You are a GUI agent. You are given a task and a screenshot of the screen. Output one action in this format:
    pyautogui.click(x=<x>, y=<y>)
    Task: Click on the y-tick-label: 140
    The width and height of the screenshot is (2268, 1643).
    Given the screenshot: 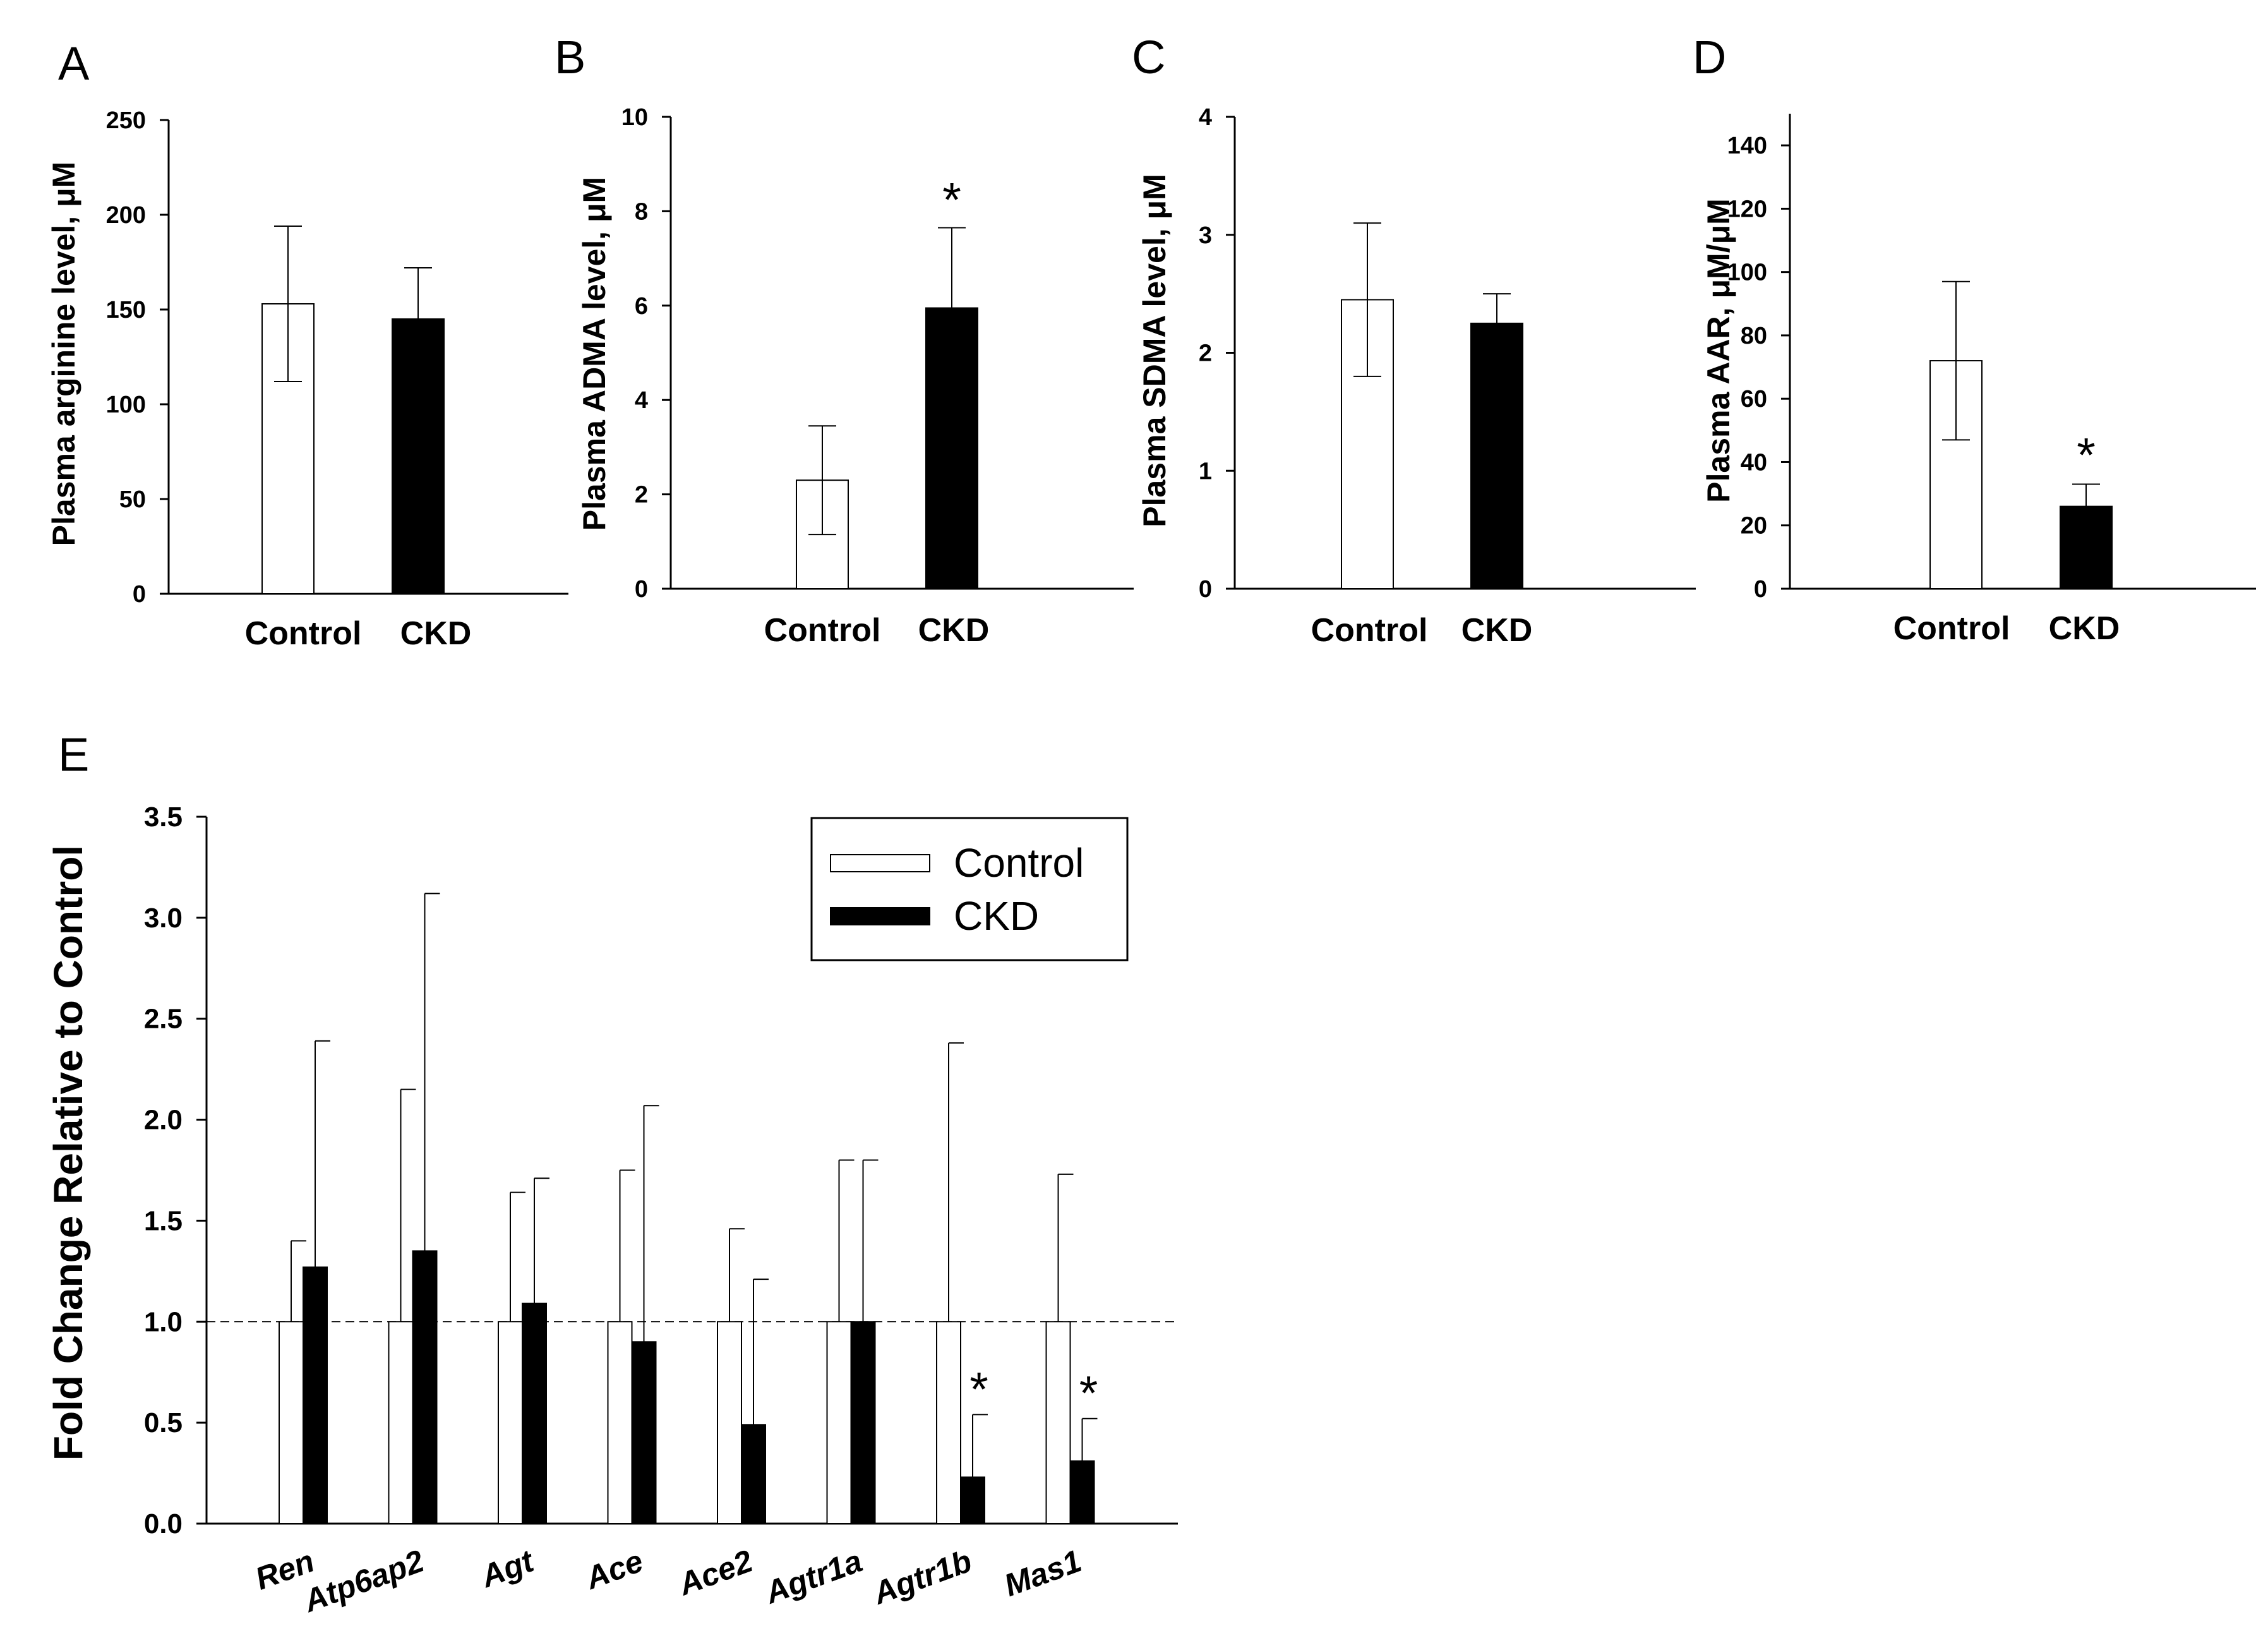 What is the action you would take?
    pyautogui.click(x=1747, y=146)
    